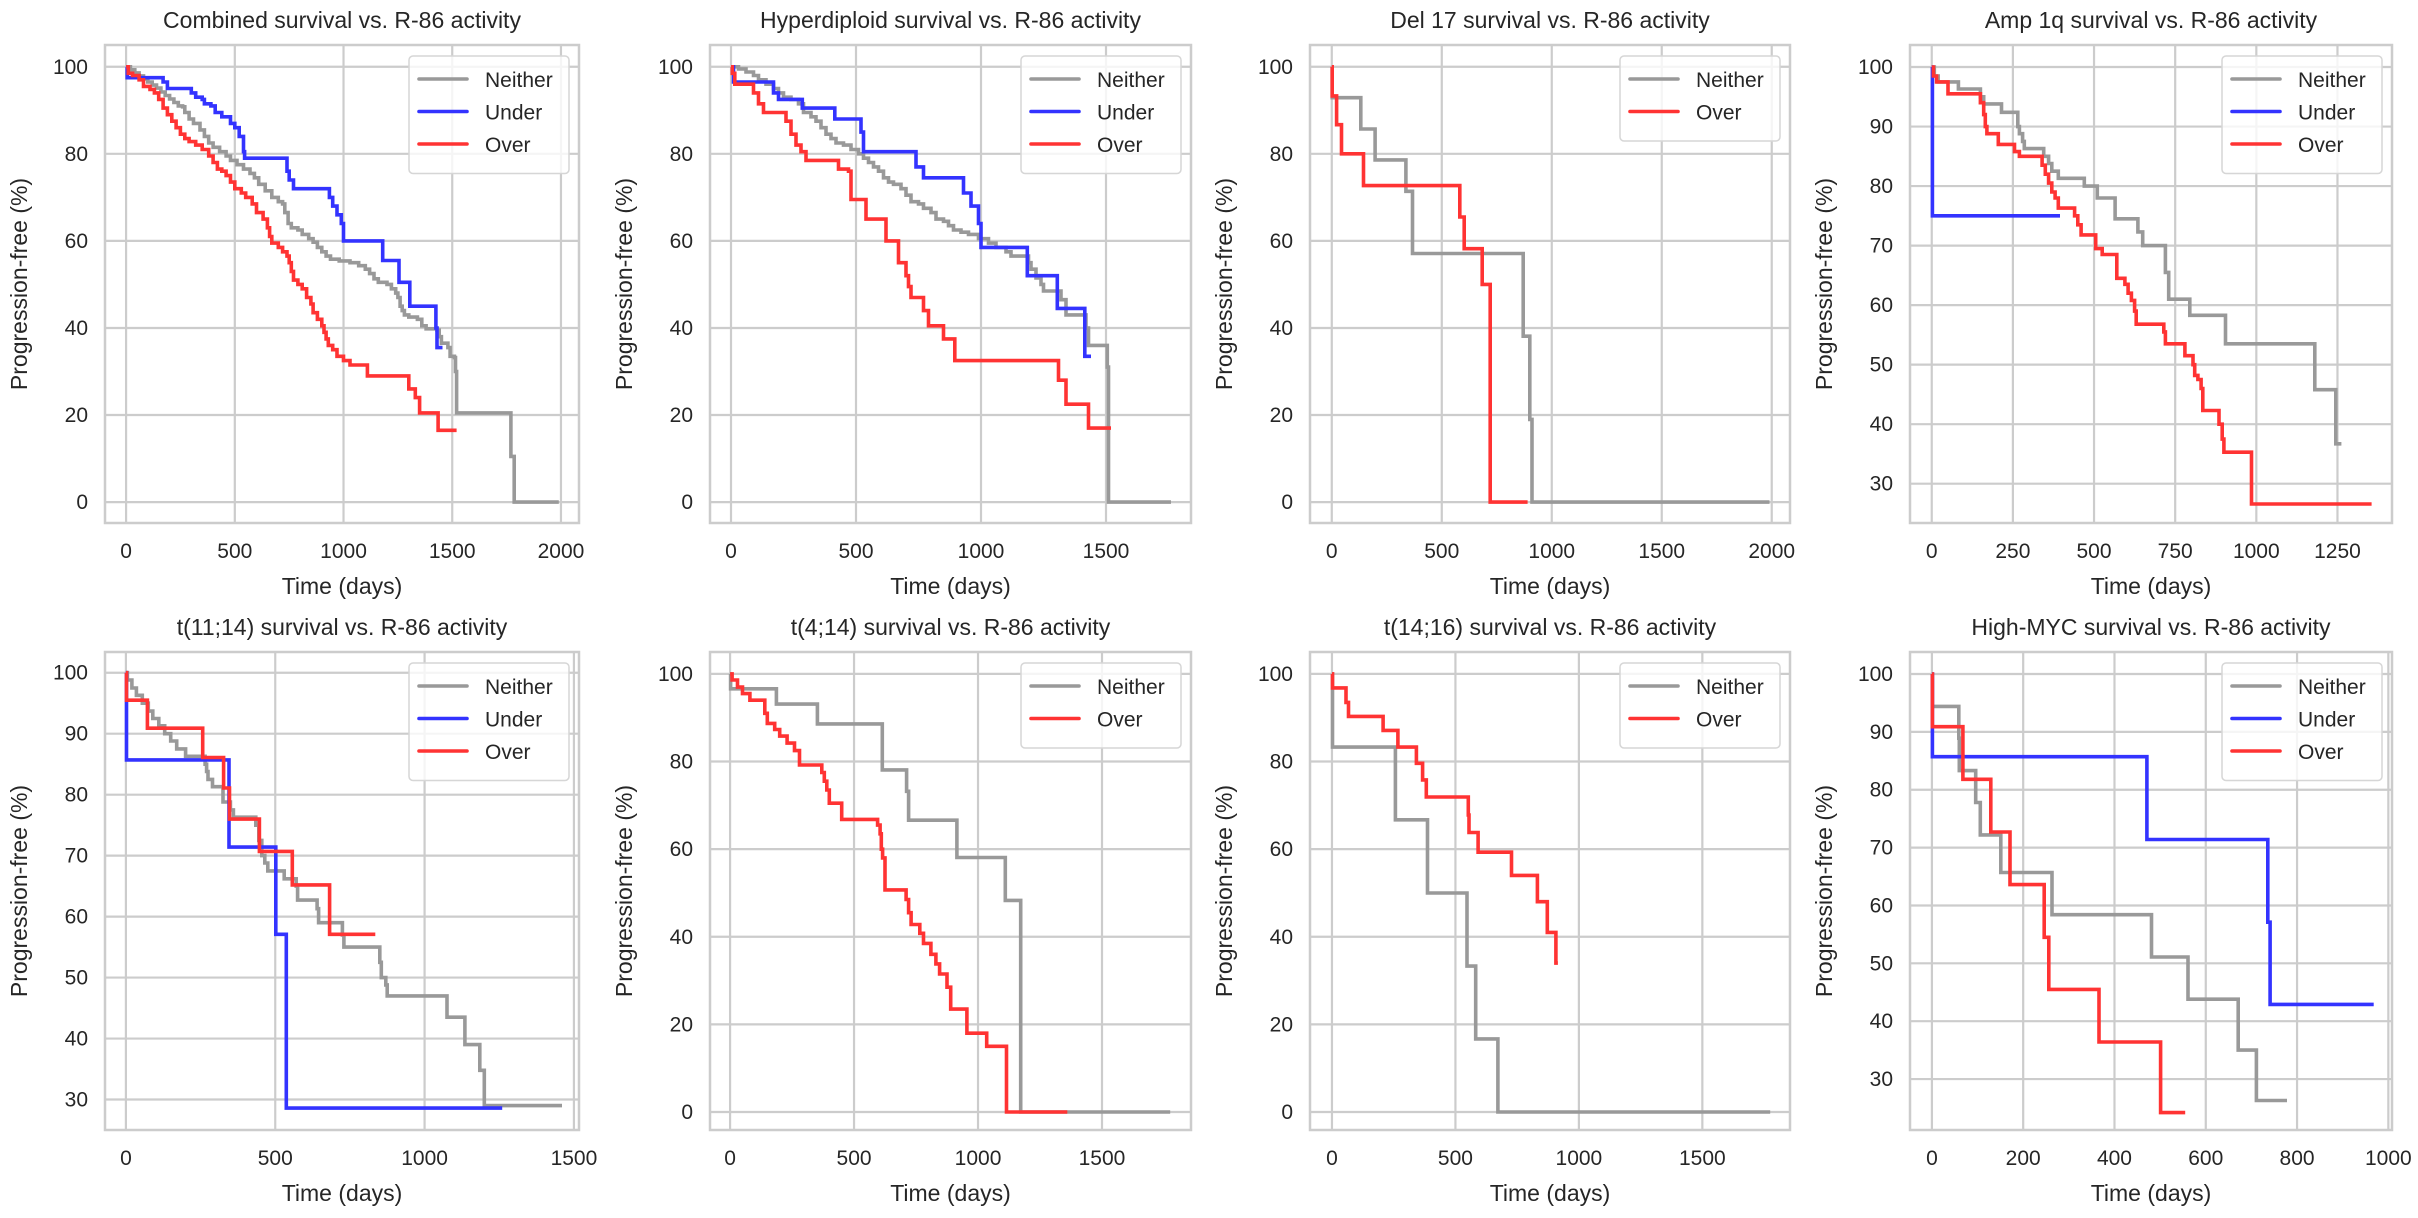 The height and width of the screenshot is (1218, 2418). Describe the element at coordinates (1881, 1079) in the screenshot. I see `y-tick-label: 30` at that location.